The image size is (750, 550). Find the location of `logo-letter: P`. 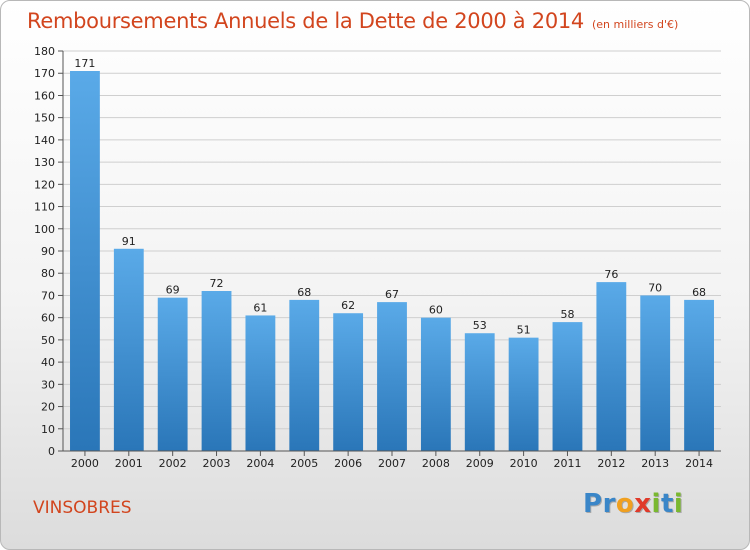

logo-letter: P is located at coordinates (593, 504).